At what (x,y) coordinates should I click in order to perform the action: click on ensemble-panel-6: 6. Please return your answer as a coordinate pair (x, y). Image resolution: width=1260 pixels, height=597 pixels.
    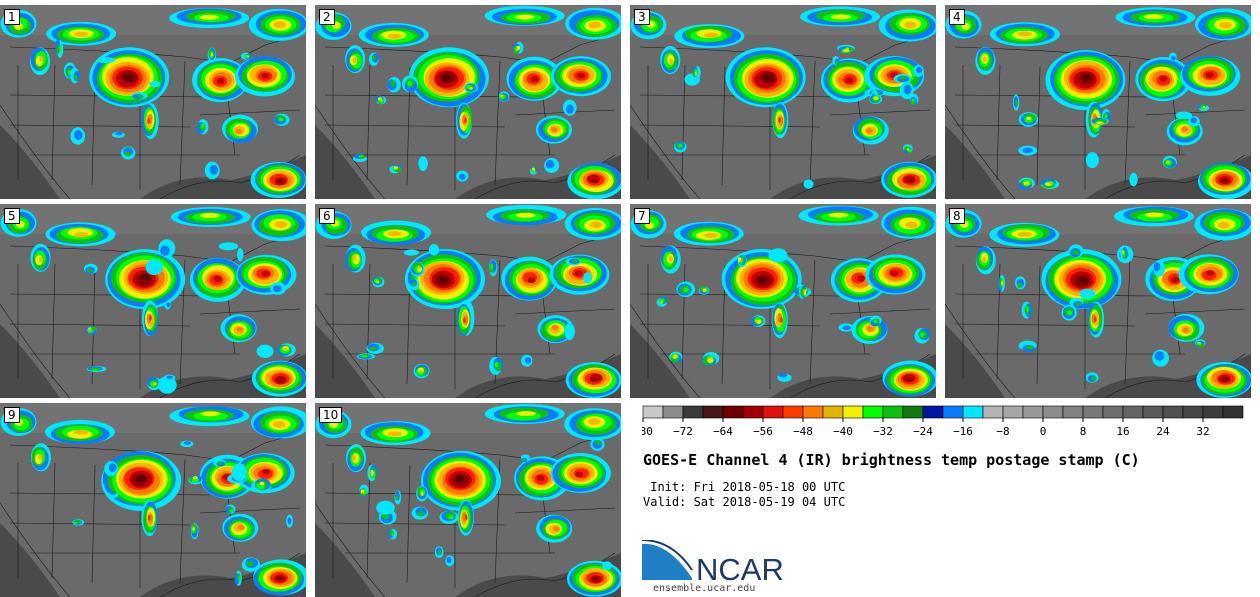
    Looking at the image, I should click on (468, 301).